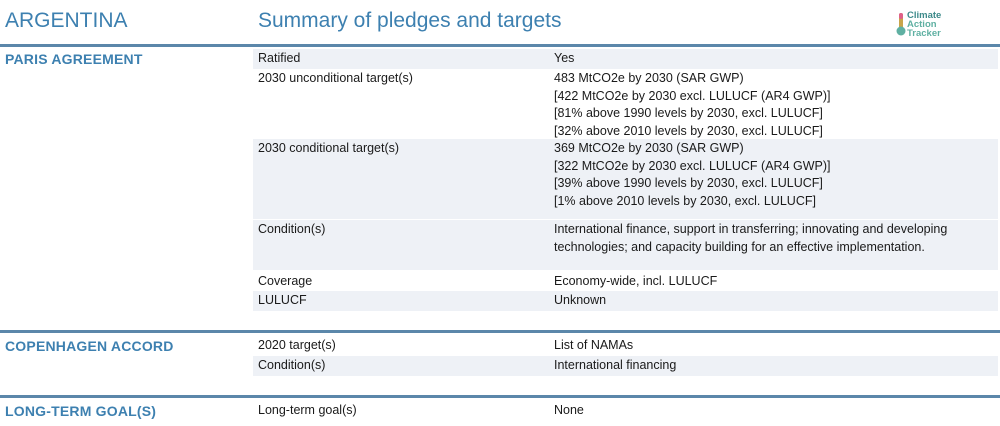 The height and width of the screenshot is (426, 1000). Describe the element at coordinates (625, 301) in the screenshot. I see `row-lulucf: LULUCF Unknown` at that location.